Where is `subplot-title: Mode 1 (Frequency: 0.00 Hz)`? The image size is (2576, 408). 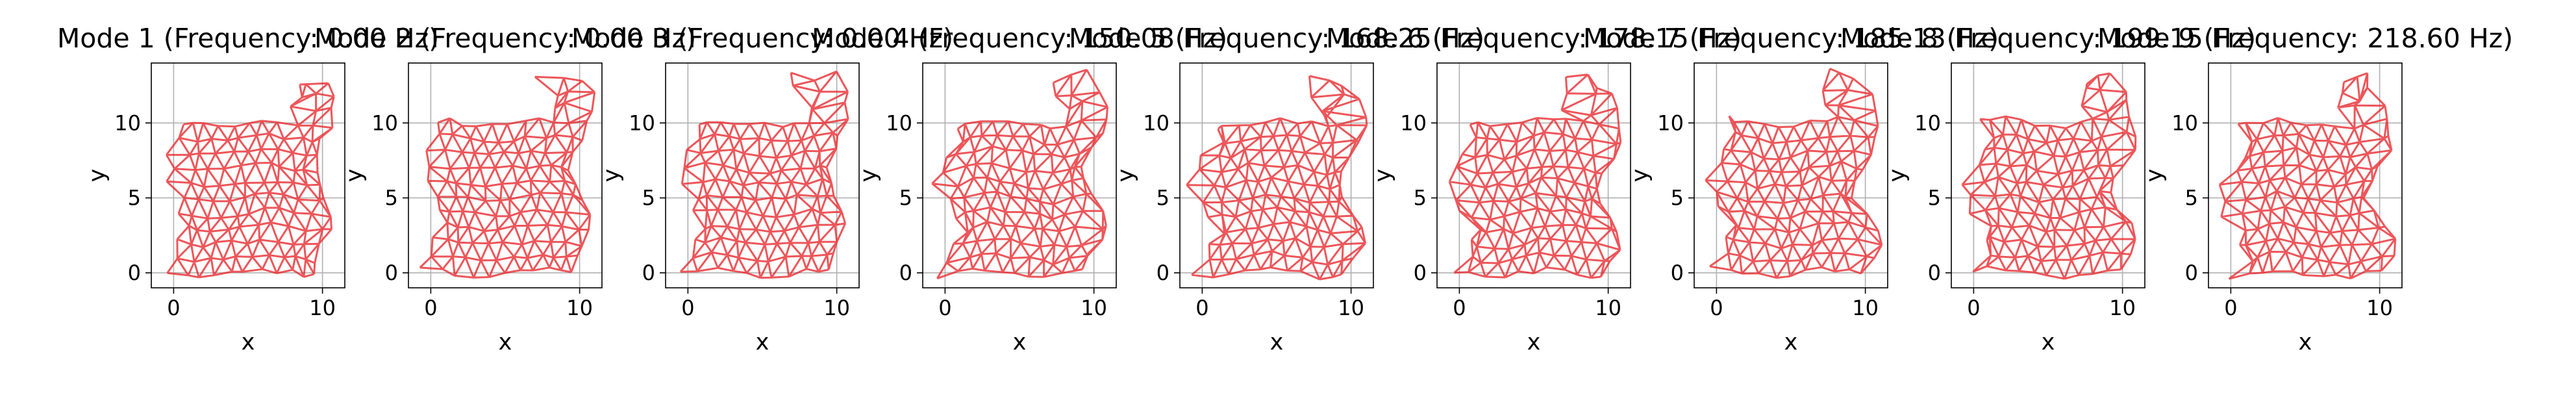
subplot-title: Mode 1 (Frequency: 0.00 Hz) is located at coordinates (248, 38).